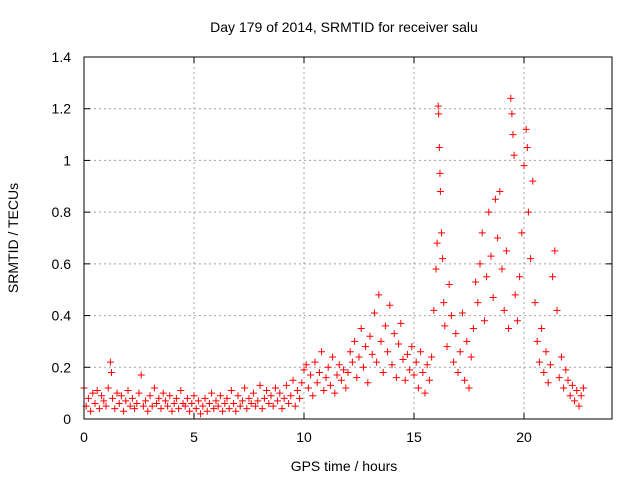  Describe the element at coordinates (84, 437) in the screenshot. I see `x-tick-label: 0` at that location.